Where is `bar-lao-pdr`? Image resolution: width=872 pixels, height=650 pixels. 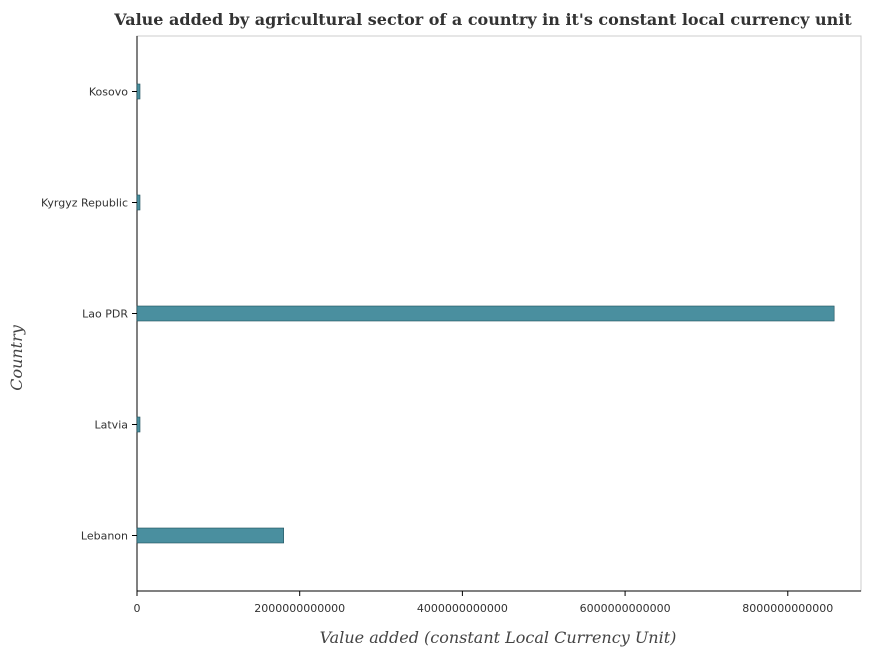 bar-lao-pdr is located at coordinates (485, 313).